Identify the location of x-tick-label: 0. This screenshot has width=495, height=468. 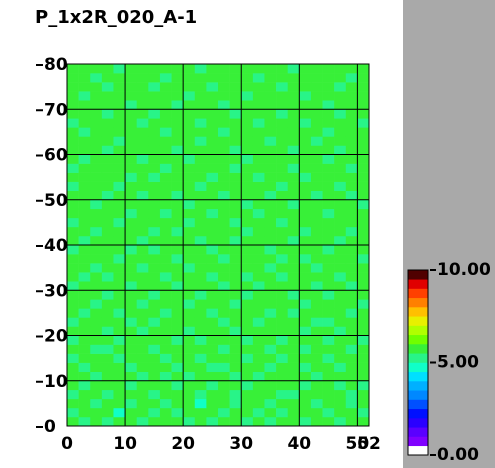
(67, 444).